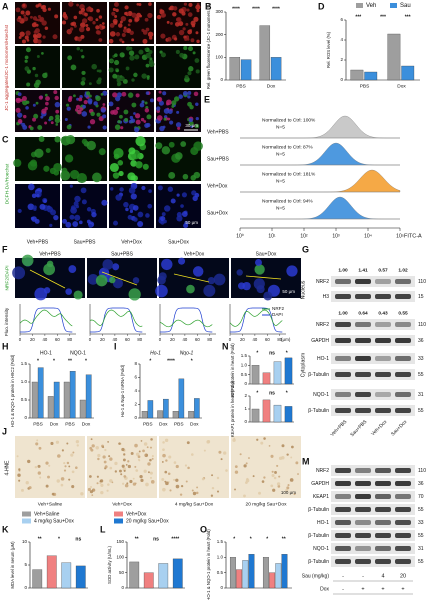  What do you see at coordinates (318, 411) in the screenshot?
I see `band-label: β-Tubulin` at bounding box center [318, 411].